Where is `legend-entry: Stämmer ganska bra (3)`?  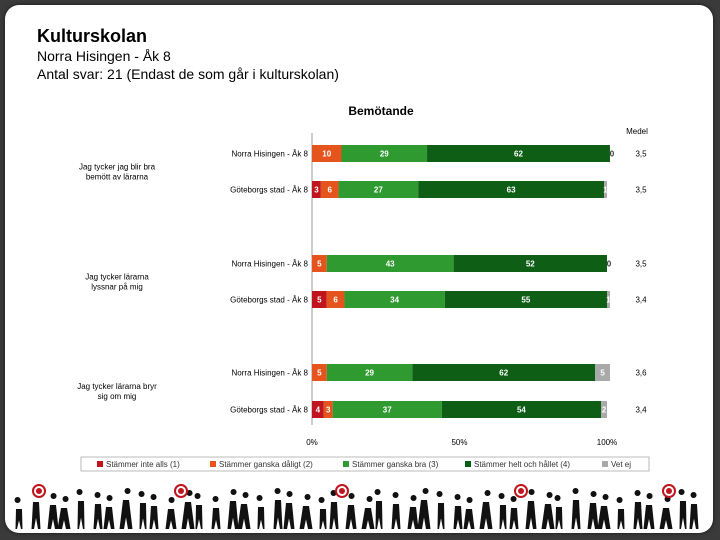
legend-entry: Stämmer ganska bra (3) is located at coordinates (395, 464).